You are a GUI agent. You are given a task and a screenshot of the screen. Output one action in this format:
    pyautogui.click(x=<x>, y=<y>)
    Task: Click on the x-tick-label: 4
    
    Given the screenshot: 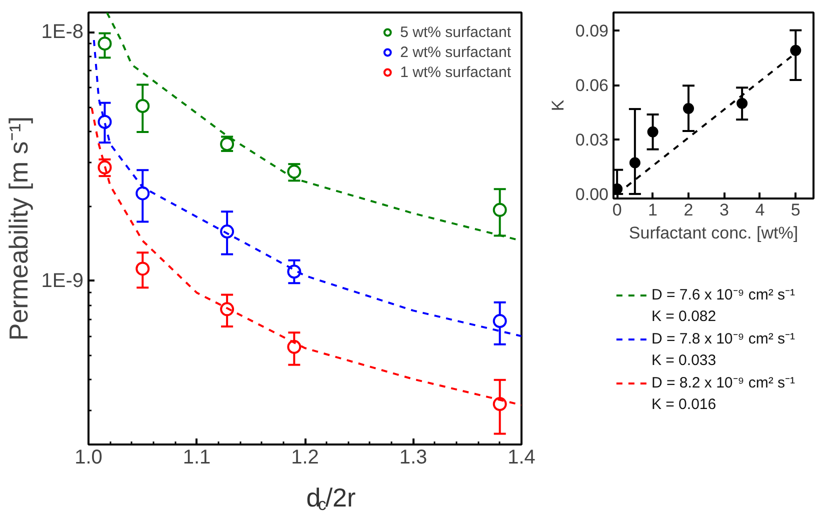 What is the action you would take?
    pyautogui.click(x=760, y=210)
    